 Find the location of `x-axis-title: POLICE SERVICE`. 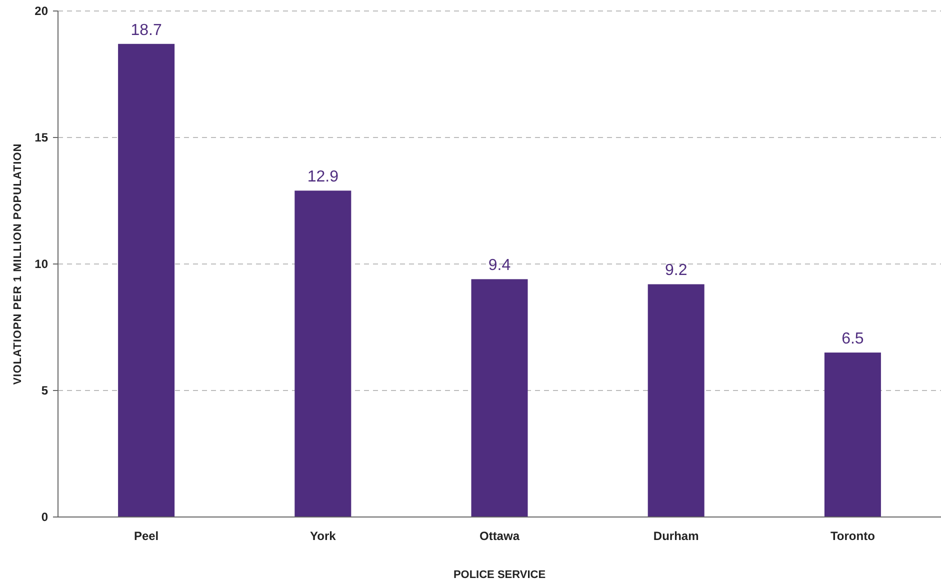

x-axis-title: POLICE SERVICE is located at coordinates (499, 575).